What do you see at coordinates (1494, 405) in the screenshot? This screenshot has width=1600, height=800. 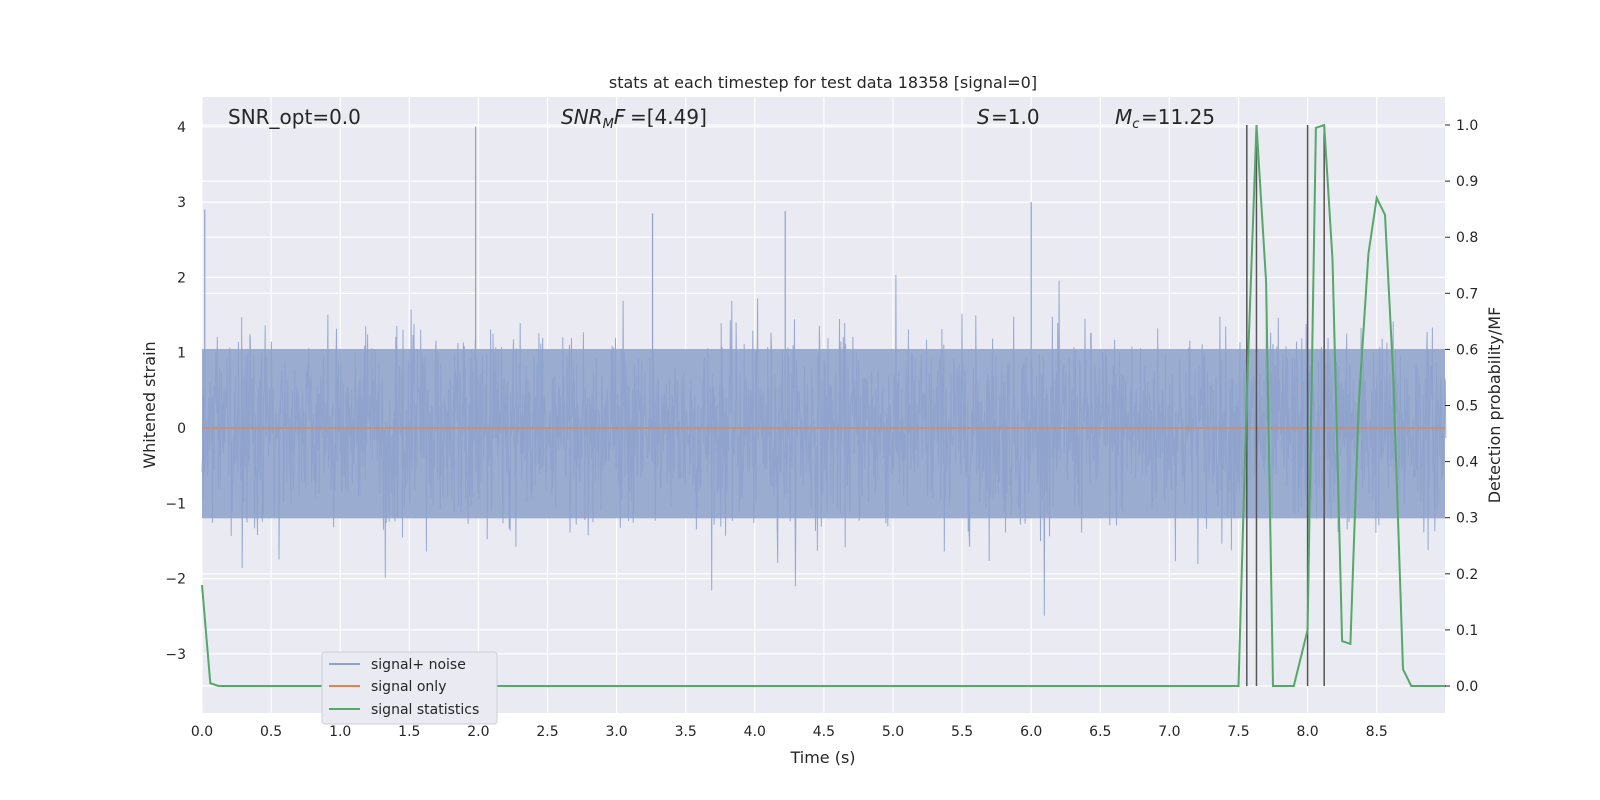 I see `y-axis-label-right: Detection probability/MF` at bounding box center [1494, 405].